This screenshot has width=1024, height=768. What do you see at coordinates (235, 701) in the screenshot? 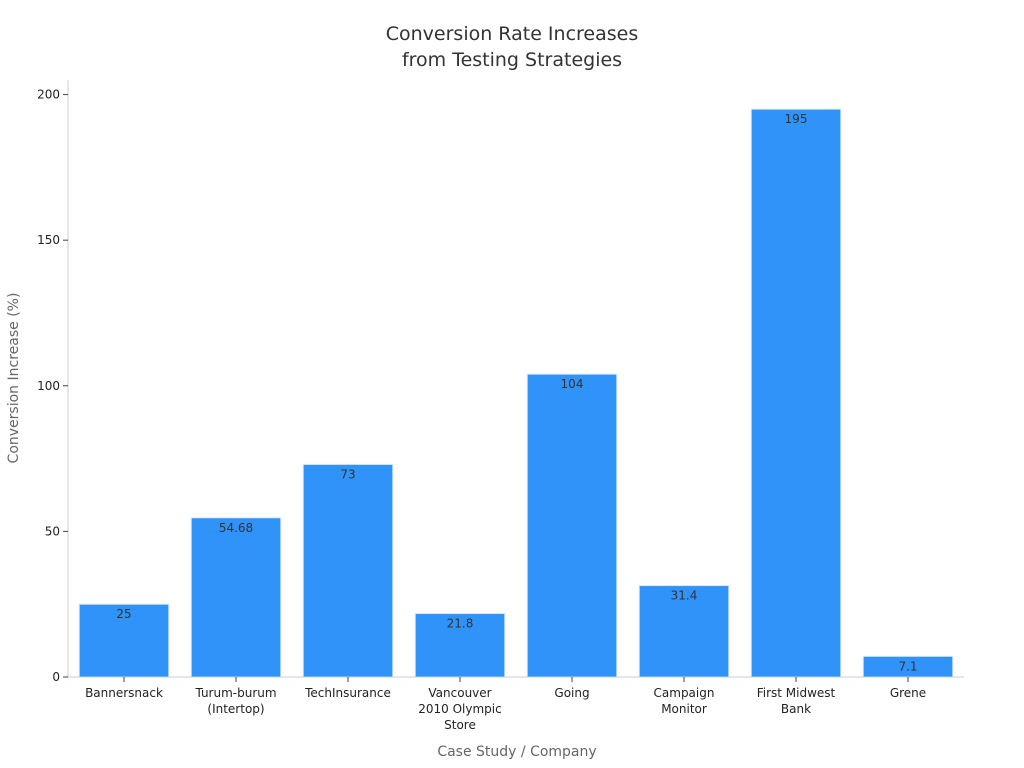
I see `x-tick-label: Turum-burum (Intertop)` at bounding box center [235, 701].